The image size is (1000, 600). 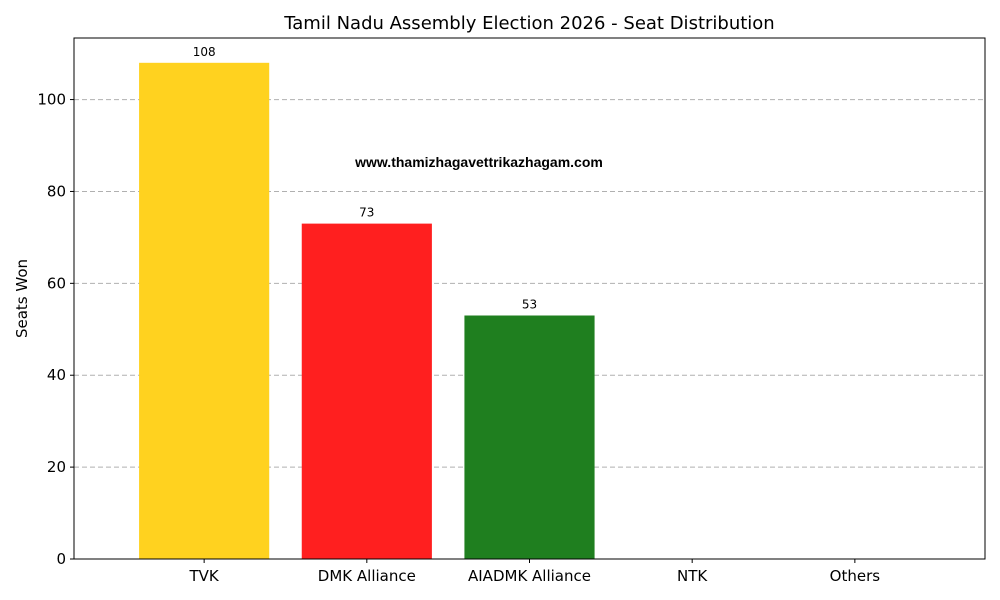 What do you see at coordinates (692, 576) in the screenshot?
I see `x-tick-label: NTK` at bounding box center [692, 576].